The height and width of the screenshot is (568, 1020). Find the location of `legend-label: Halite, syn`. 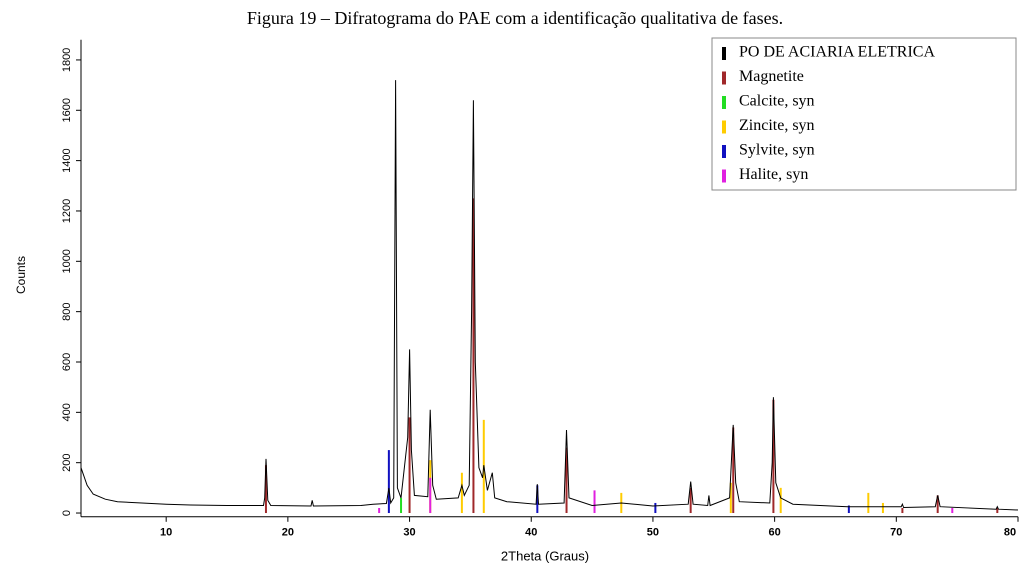

legend-label: Halite, syn is located at coordinates (773, 174).